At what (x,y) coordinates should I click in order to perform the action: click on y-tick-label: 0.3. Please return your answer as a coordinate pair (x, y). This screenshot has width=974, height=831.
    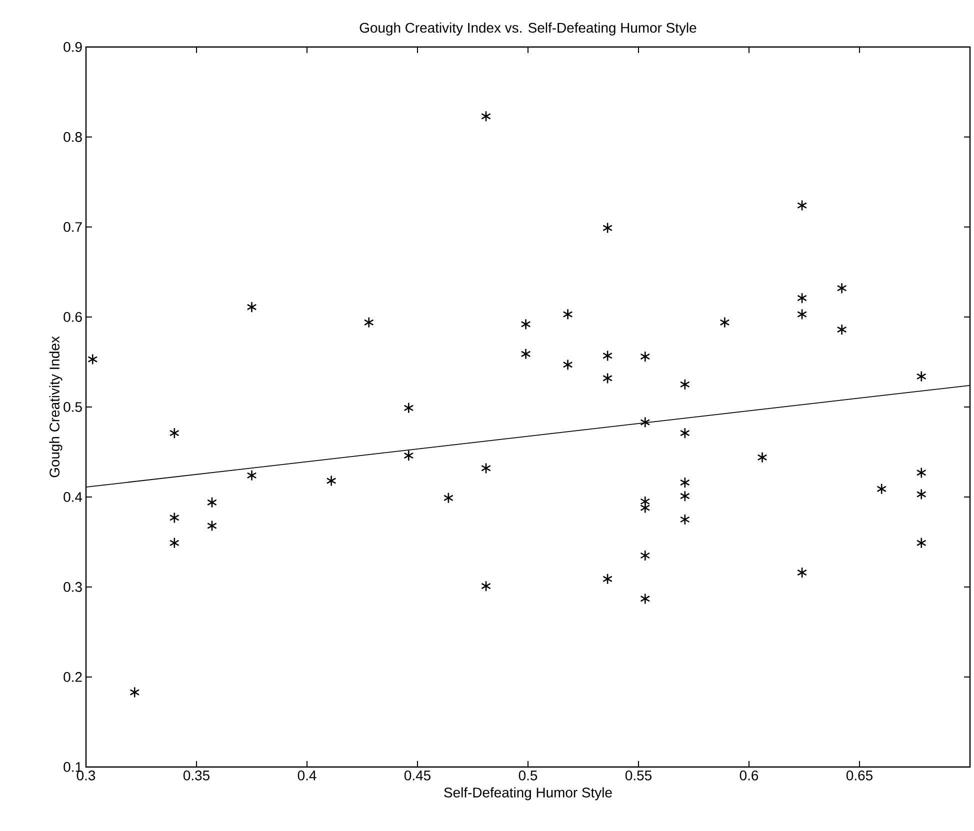
    Looking at the image, I should click on (73, 587).